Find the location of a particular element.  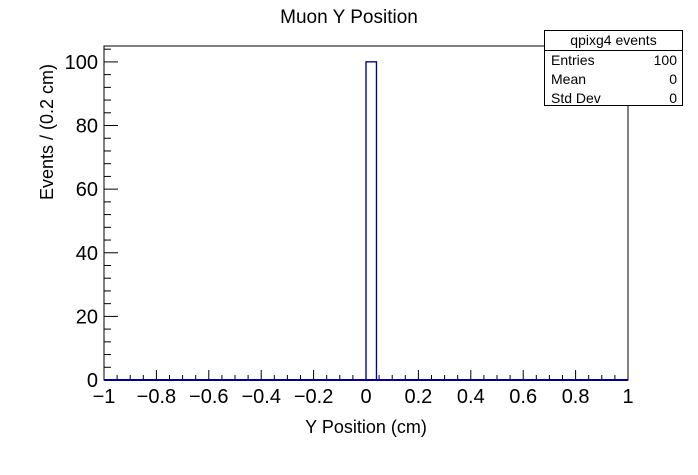

y-tick-label: 80 is located at coordinates (87, 127).